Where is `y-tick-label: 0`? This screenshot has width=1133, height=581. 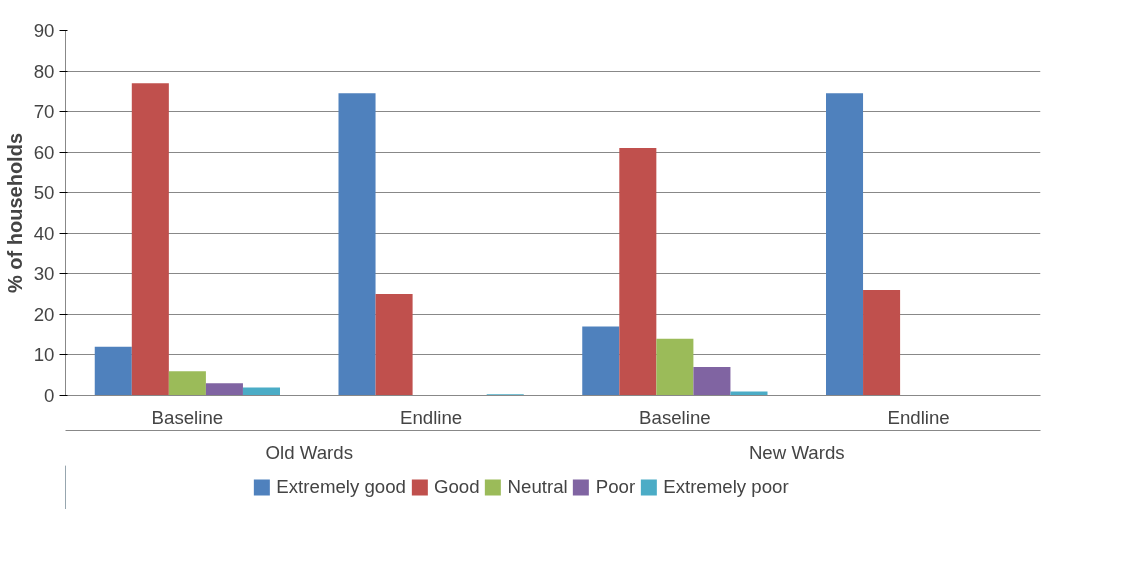 y-tick-label: 0 is located at coordinates (49, 395).